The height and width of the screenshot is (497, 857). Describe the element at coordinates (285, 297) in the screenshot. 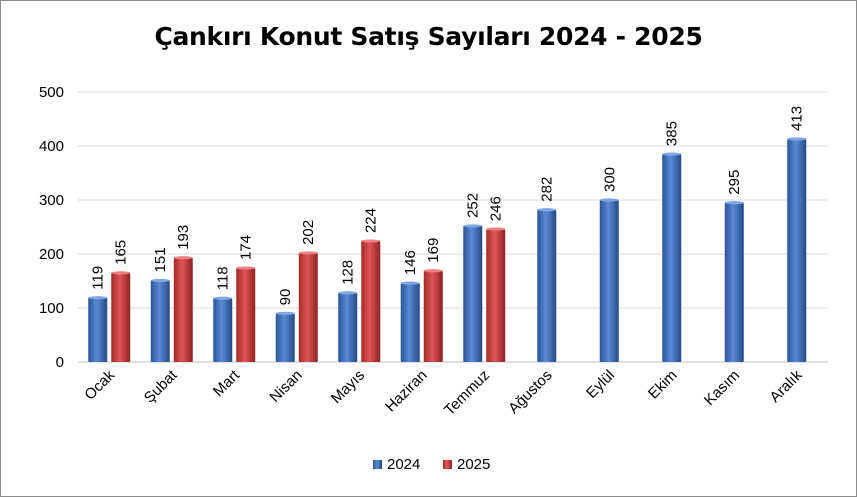

I see `data-label: 90` at that location.